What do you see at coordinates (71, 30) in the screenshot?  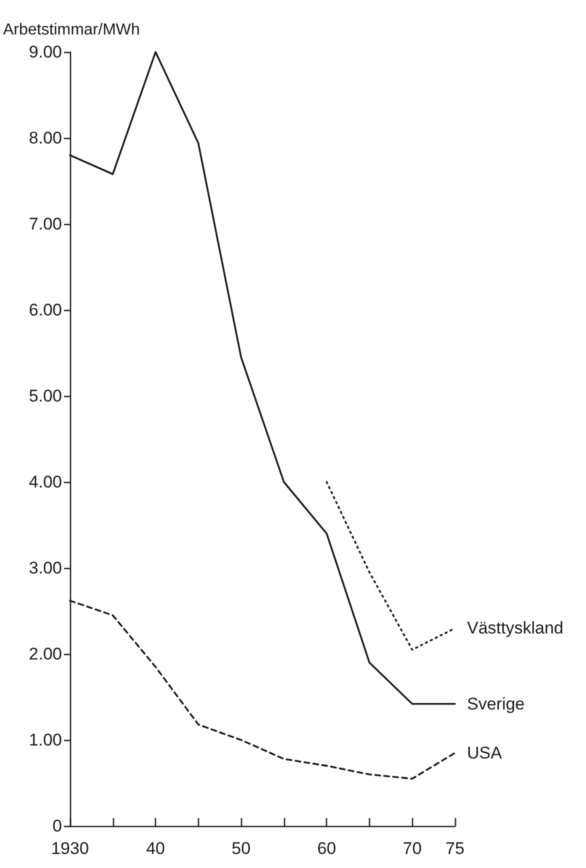 I see `y-axis-title: Arbetstimmar/MWh` at bounding box center [71, 30].